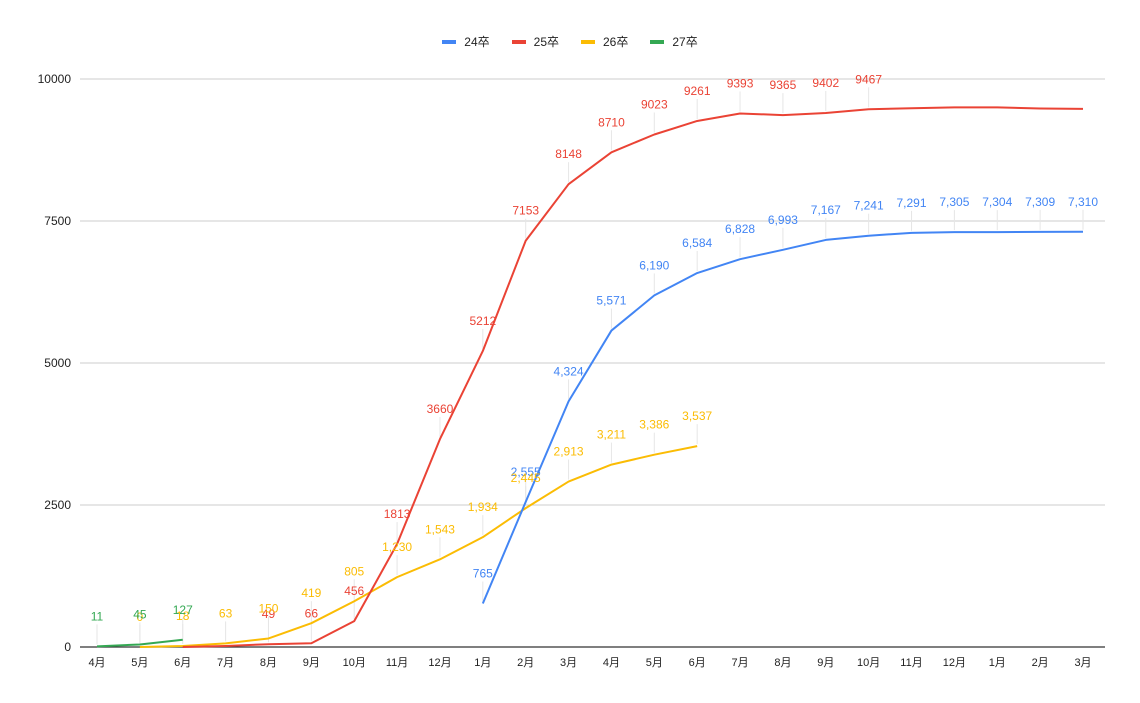 Image resolution: width=1140 pixels, height=703 pixels. Describe the element at coordinates (482, 321) in the screenshot. I see `data-label: 5212` at that location.